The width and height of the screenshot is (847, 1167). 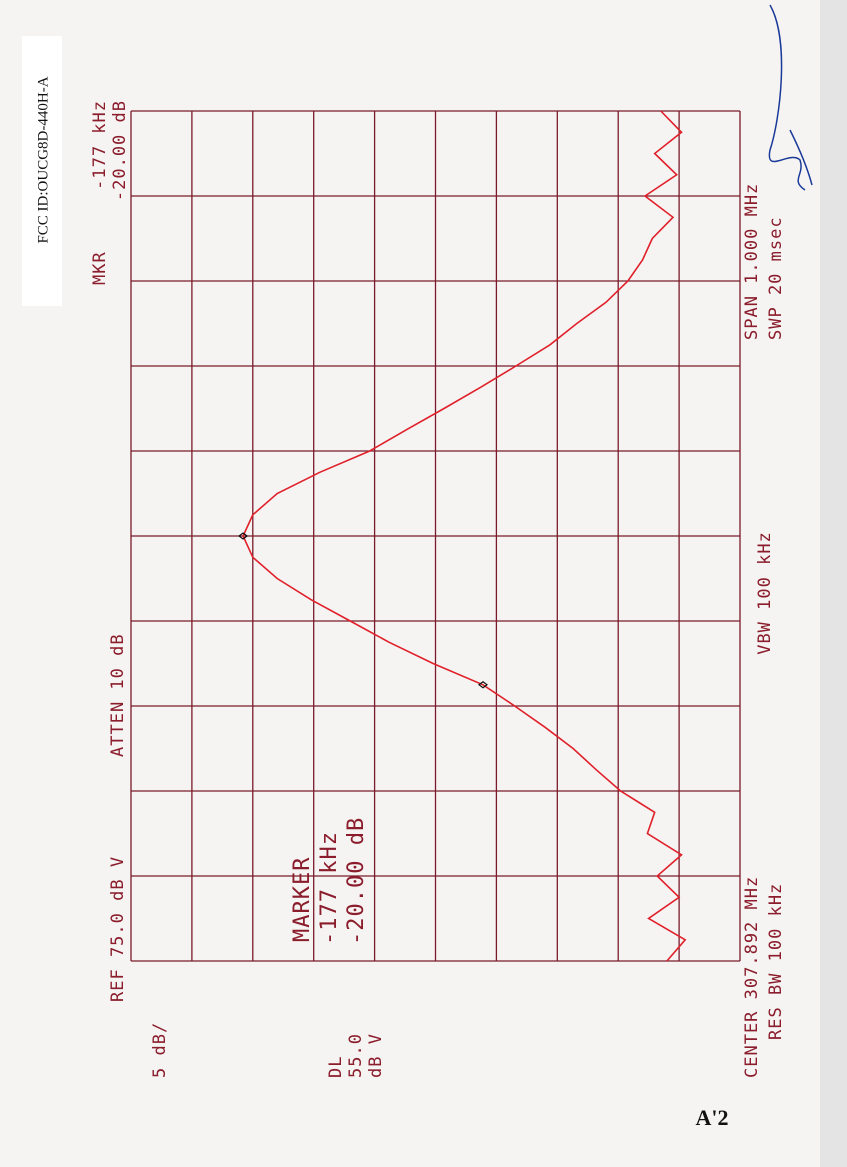 What do you see at coordinates (336, 1067) in the screenshot?
I see `dl-label: DL` at bounding box center [336, 1067].